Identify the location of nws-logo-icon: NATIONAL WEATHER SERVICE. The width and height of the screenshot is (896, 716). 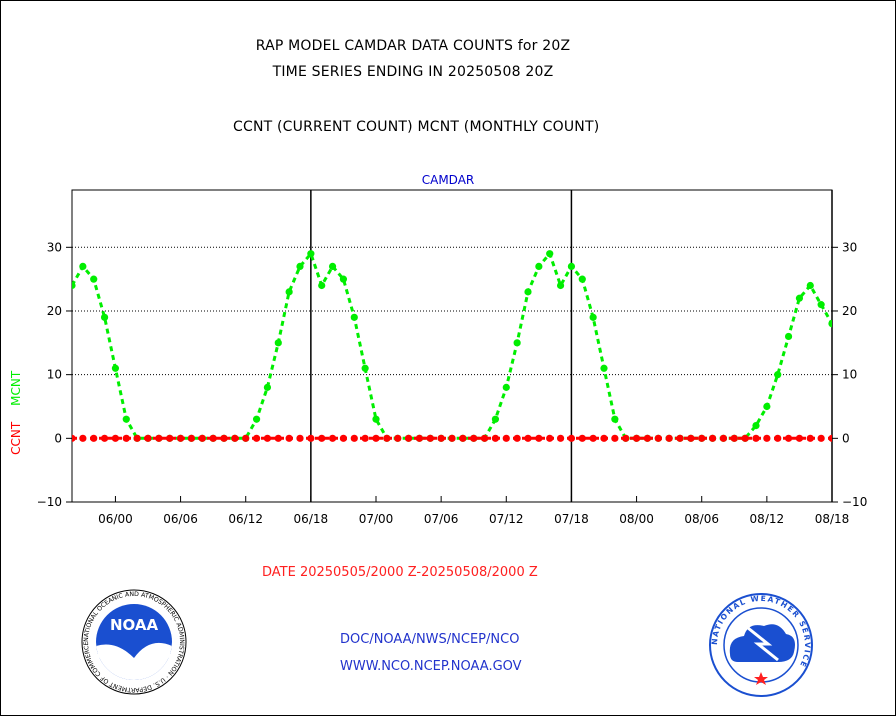
(761, 645).